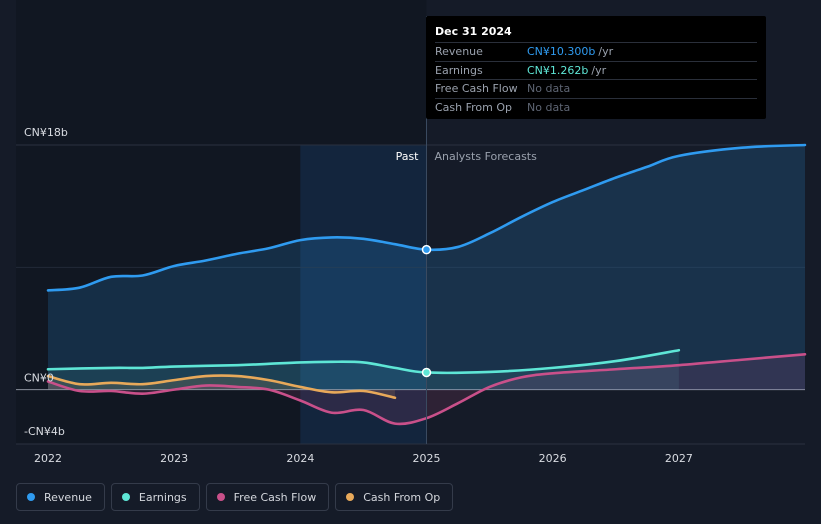  Describe the element at coordinates (679, 458) in the screenshot. I see `x-tick-label: 2027` at that location.